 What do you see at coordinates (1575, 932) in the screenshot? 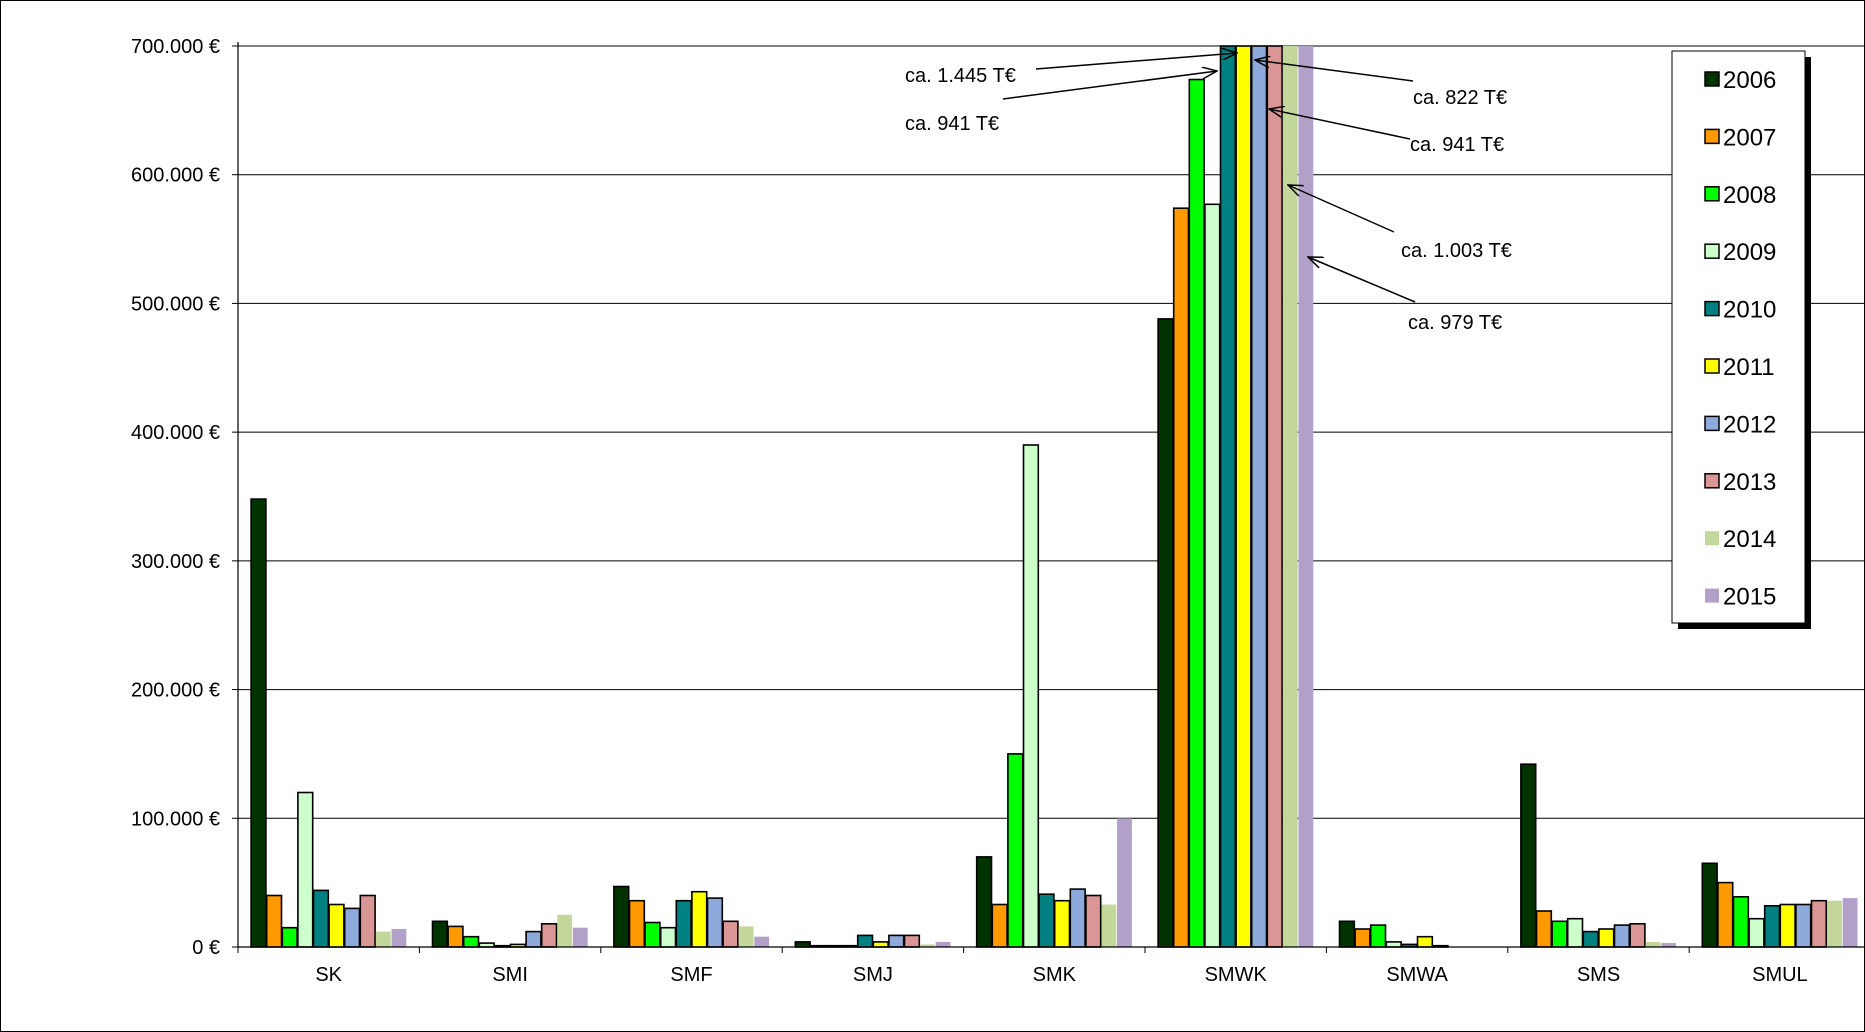
I see `bar-sms-2009` at bounding box center [1575, 932].